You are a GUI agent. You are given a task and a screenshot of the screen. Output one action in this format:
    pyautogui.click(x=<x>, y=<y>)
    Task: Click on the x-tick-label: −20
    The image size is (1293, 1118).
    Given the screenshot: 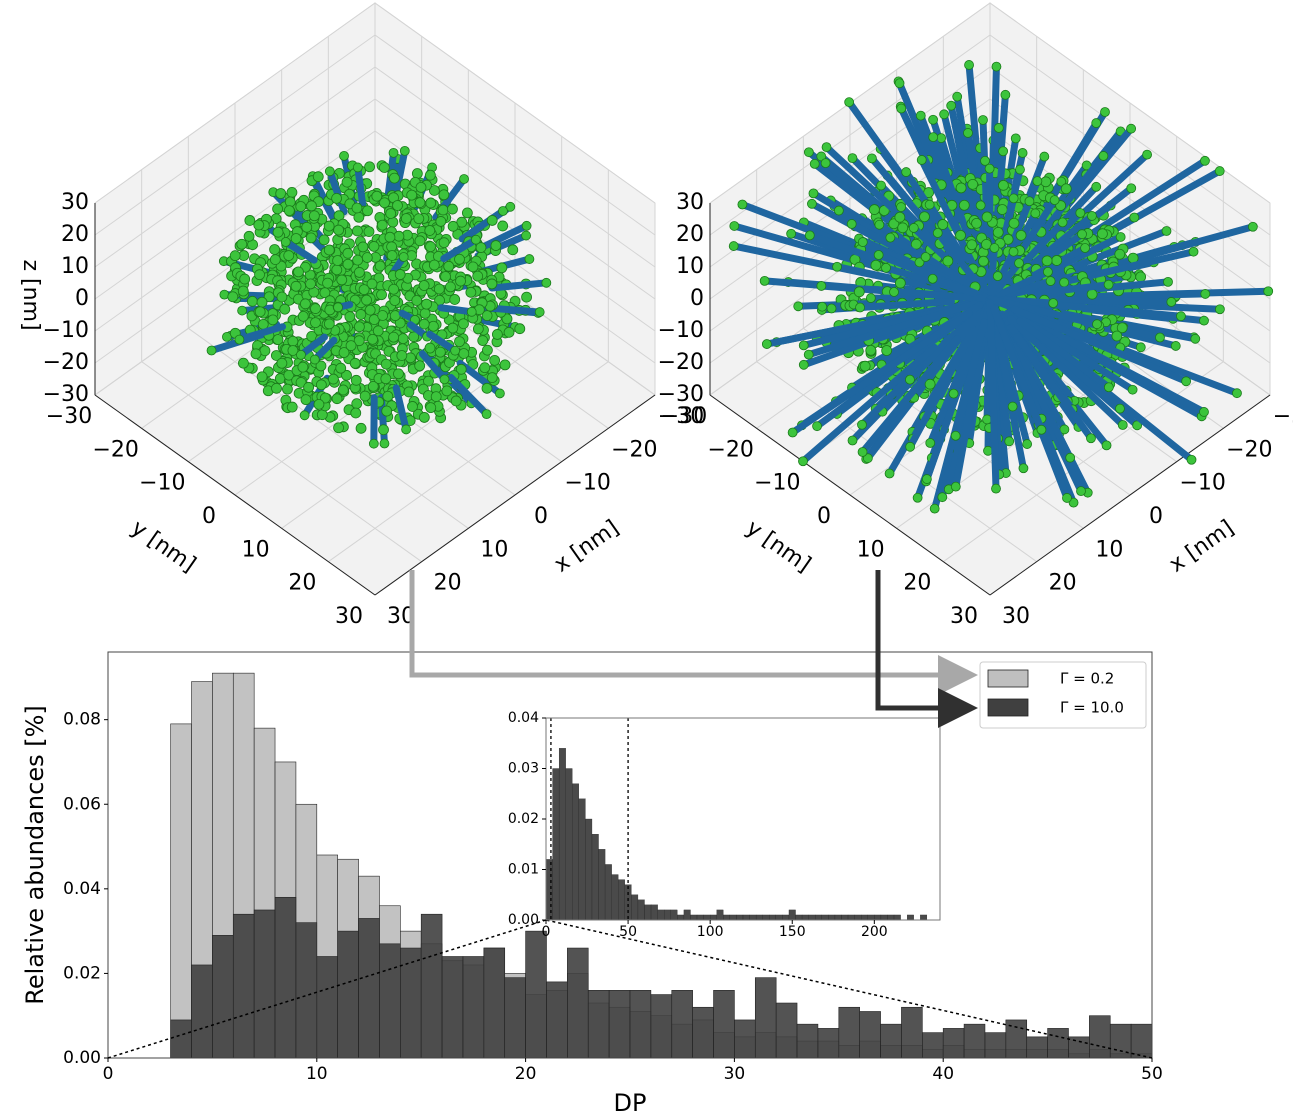 What is the action you would take?
    pyautogui.click(x=1249, y=449)
    